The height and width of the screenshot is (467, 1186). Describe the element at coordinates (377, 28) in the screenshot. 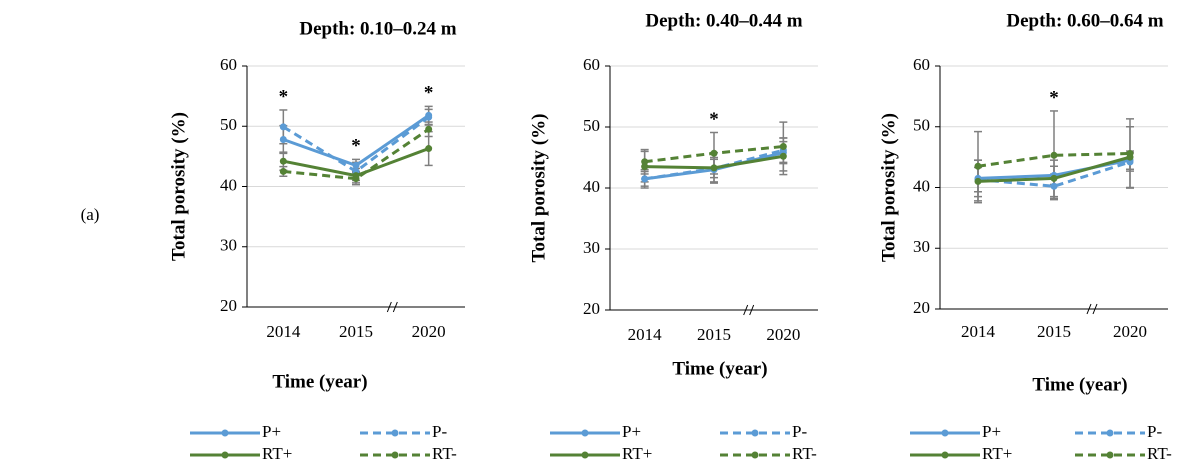

I see `chart-title: Depth: 0.10–0.24 m` at that location.